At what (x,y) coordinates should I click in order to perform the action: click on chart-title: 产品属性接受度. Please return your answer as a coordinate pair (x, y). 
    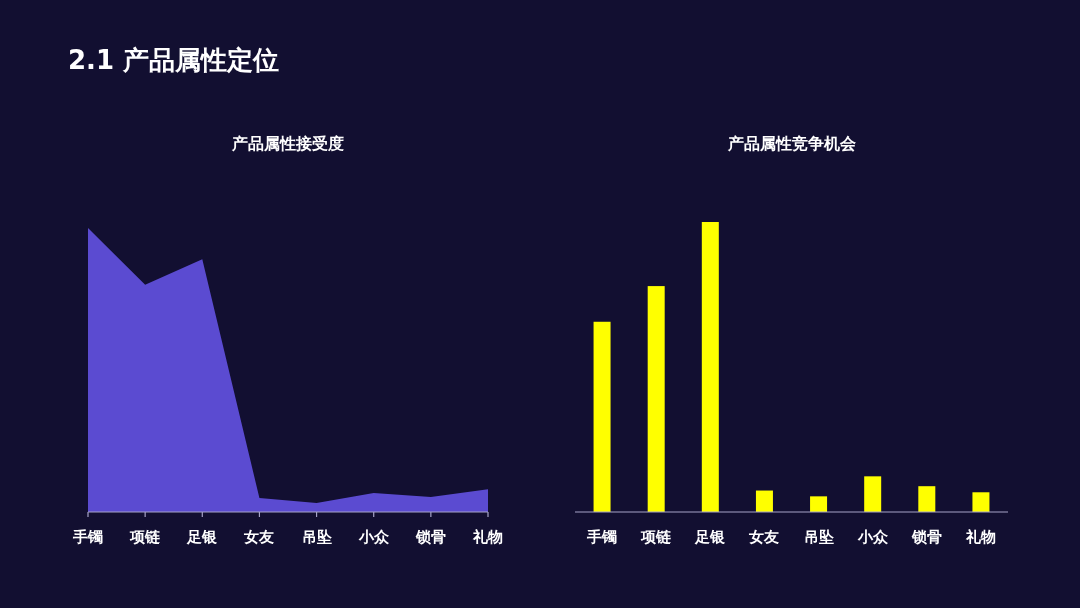
    Looking at the image, I should click on (287, 143).